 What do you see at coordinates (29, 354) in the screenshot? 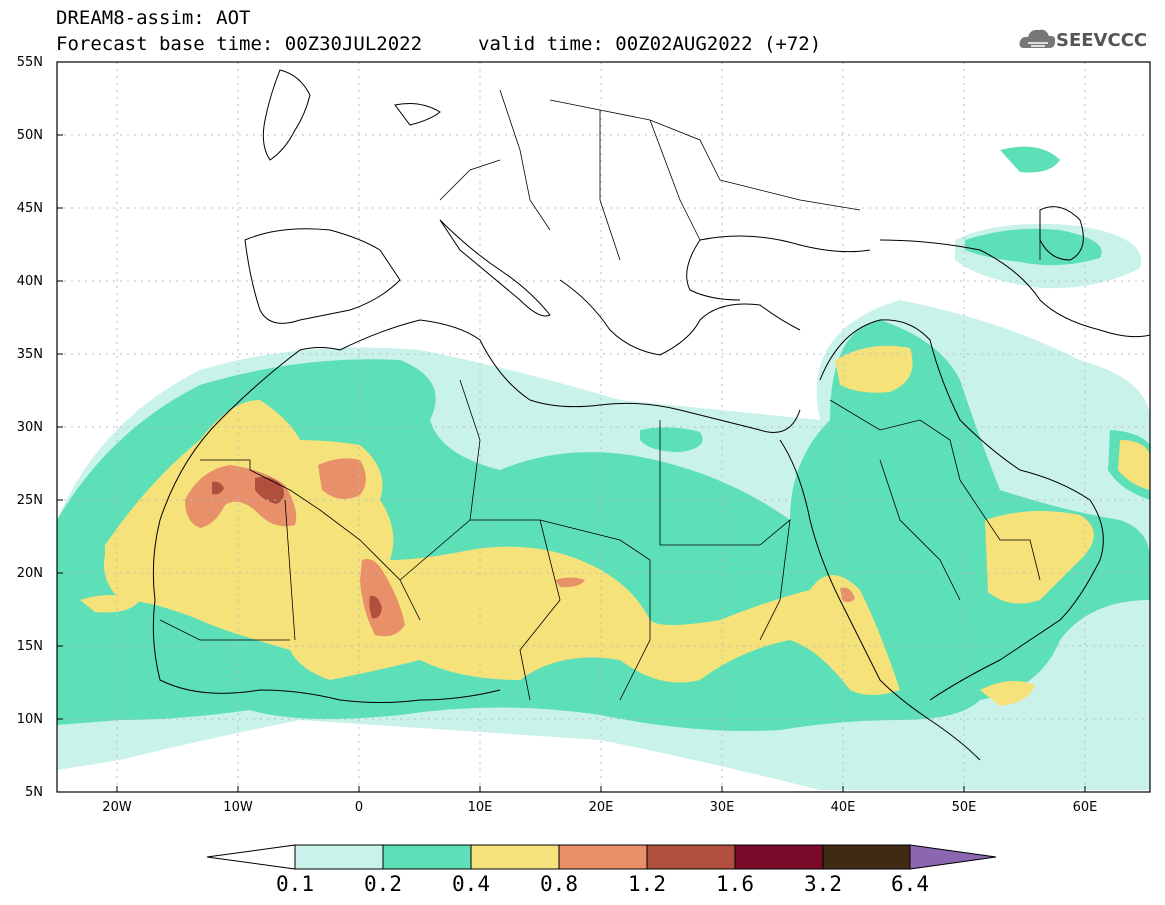
I see `lat-label: 35N` at bounding box center [29, 354].